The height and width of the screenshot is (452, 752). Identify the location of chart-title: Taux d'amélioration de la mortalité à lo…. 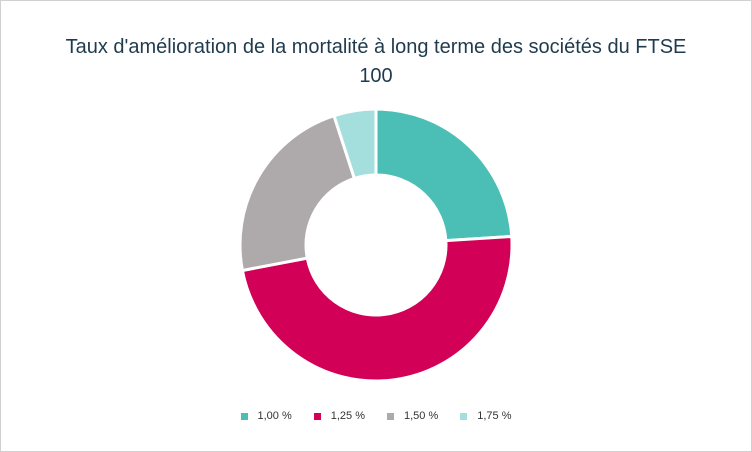
(376, 61).